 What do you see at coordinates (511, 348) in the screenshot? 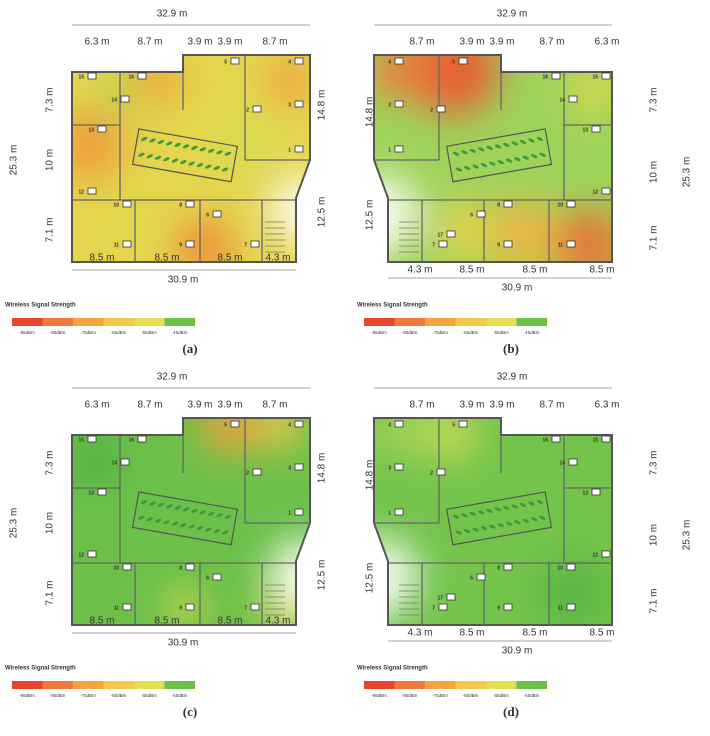
I see `caption: (b)` at bounding box center [511, 348].